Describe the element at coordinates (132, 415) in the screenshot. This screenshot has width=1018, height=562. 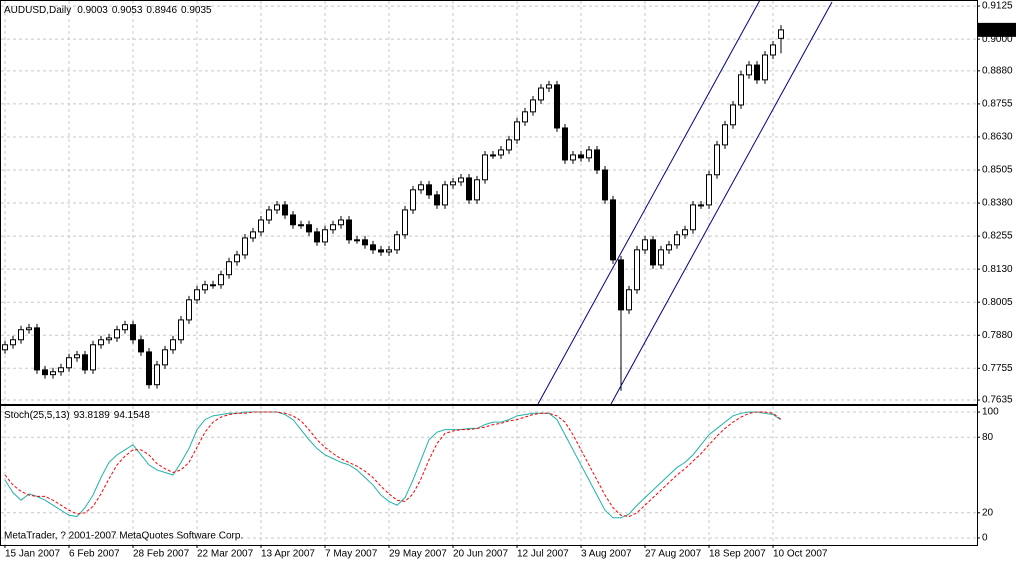
I see `stoch-signal-last: 94.1548` at that location.